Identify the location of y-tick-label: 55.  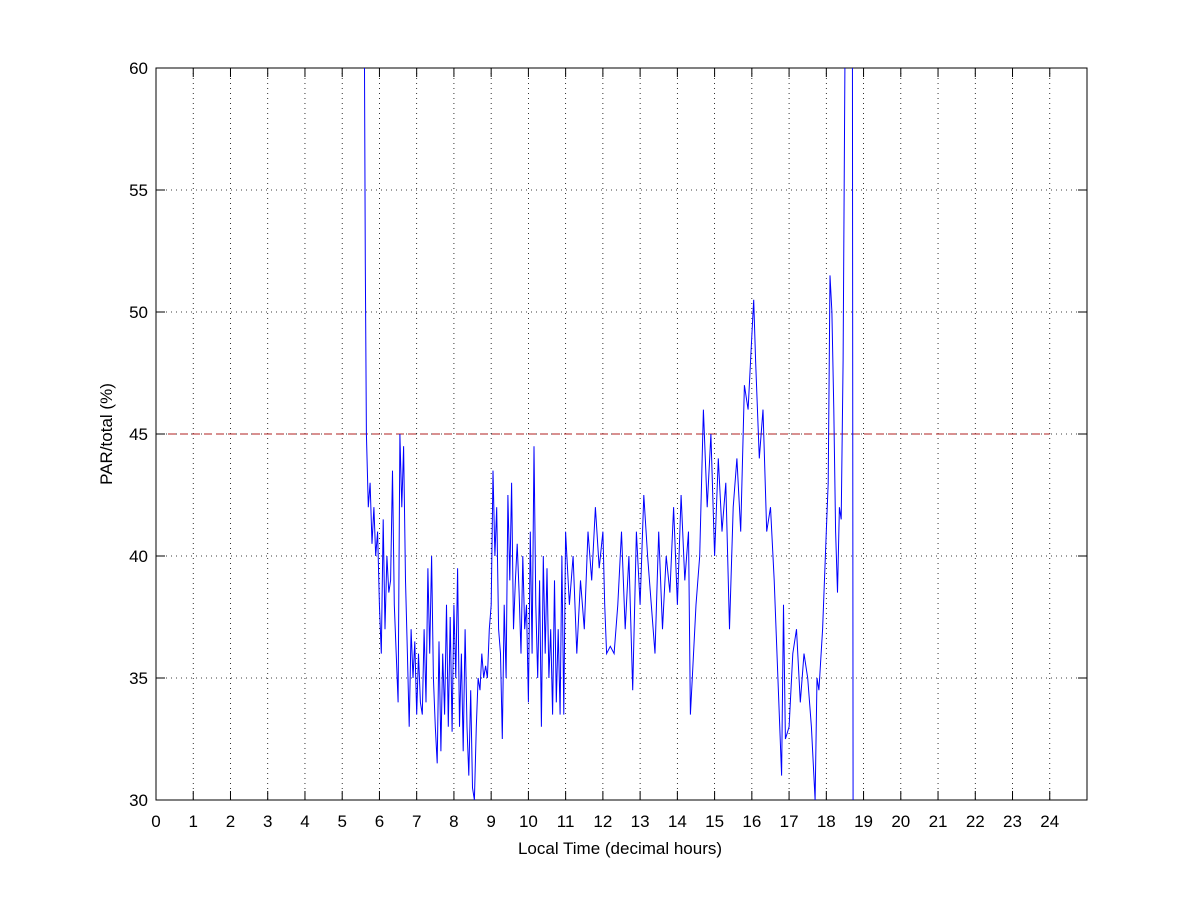
(138, 190).